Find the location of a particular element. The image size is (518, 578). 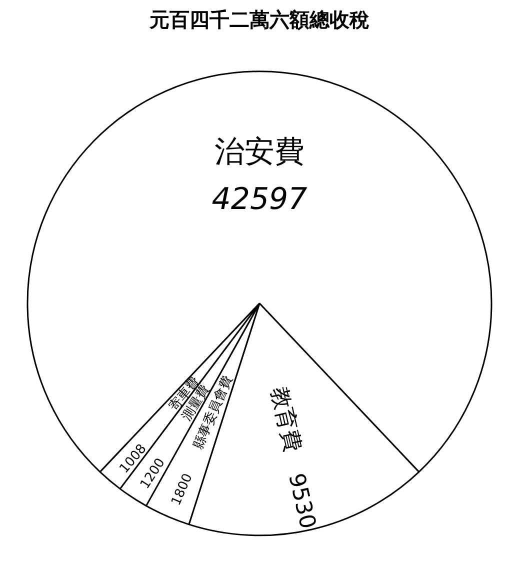

data-label: 42597 is located at coordinates (260, 200).